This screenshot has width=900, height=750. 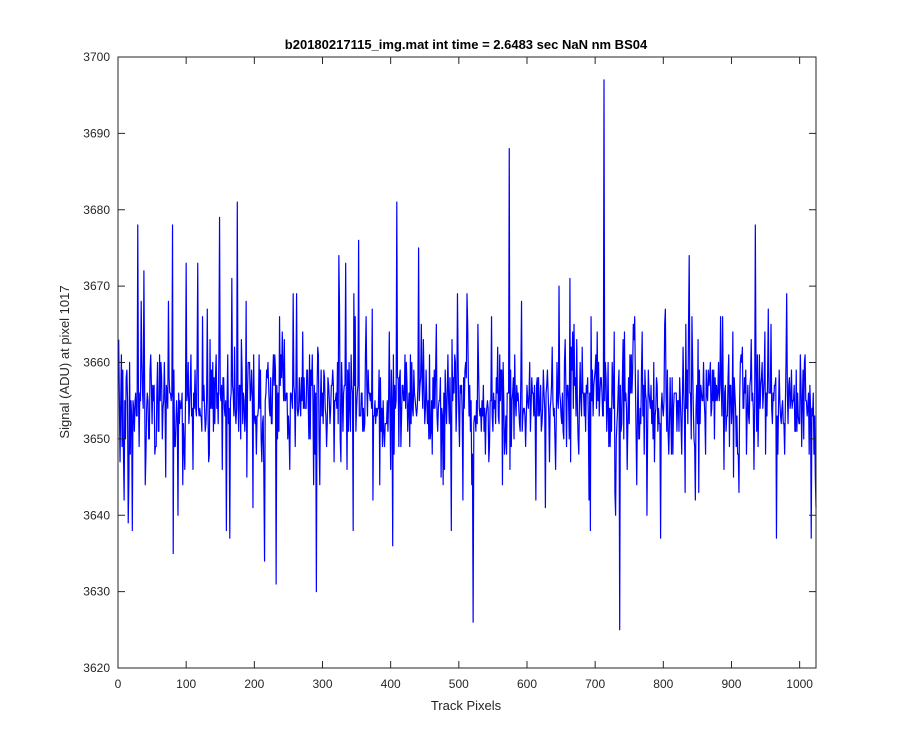 What do you see at coordinates (96, 515) in the screenshot?
I see `y-tick-label: 3640` at bounding box center [96, 515].